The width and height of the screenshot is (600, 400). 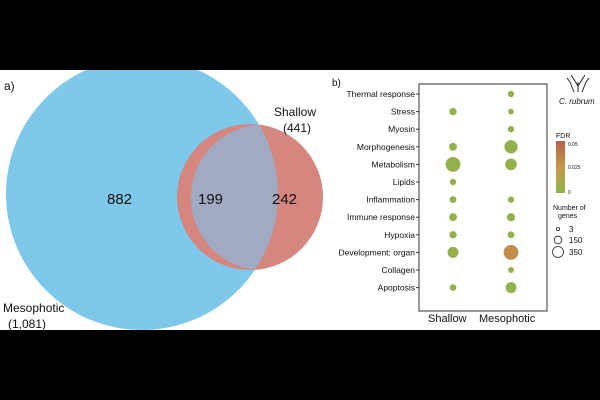 What do you see at coordinates (563, 136) in the screenshot?
I see `fdr-scale-title: FDR` at bounding box center [563, 136].